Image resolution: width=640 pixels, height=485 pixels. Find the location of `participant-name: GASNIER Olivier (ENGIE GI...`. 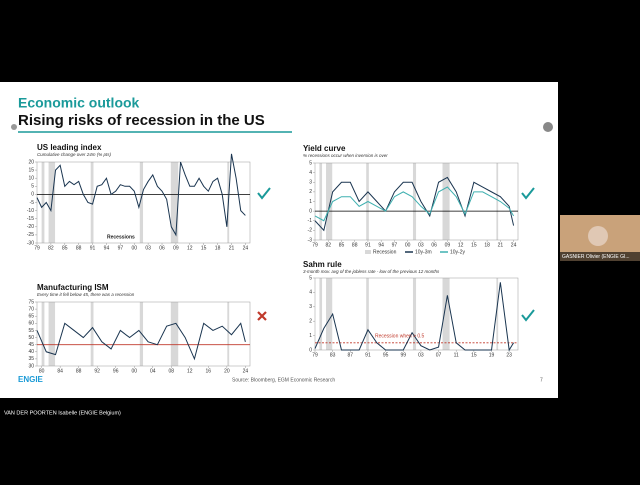

participant-name: GASNIER Olivier (ENGIE GI... is located at coordinates (596, 257).